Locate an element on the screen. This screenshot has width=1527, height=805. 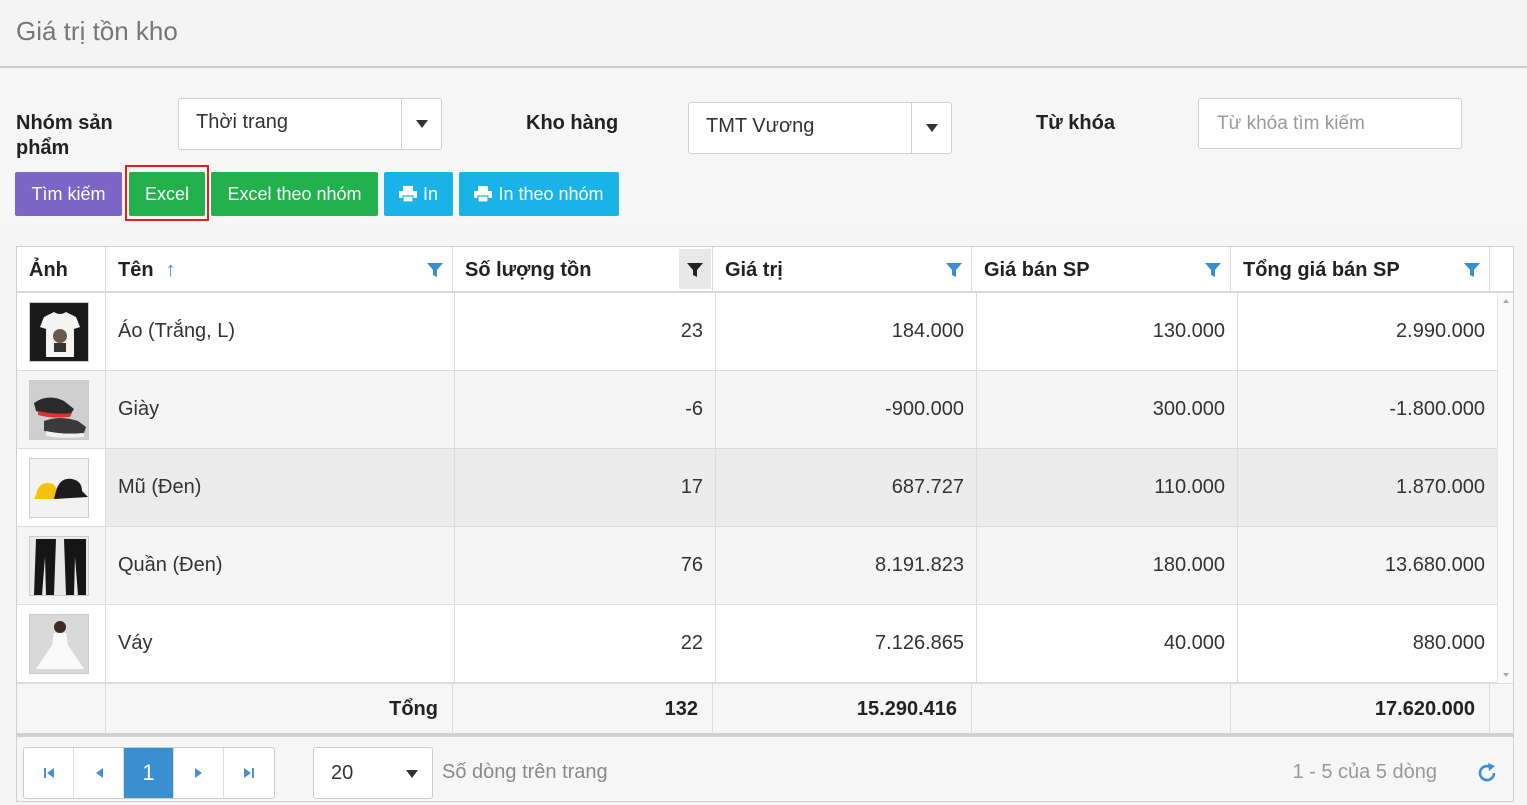
value-cell: 184.000 is located at coordinates (846, 331).